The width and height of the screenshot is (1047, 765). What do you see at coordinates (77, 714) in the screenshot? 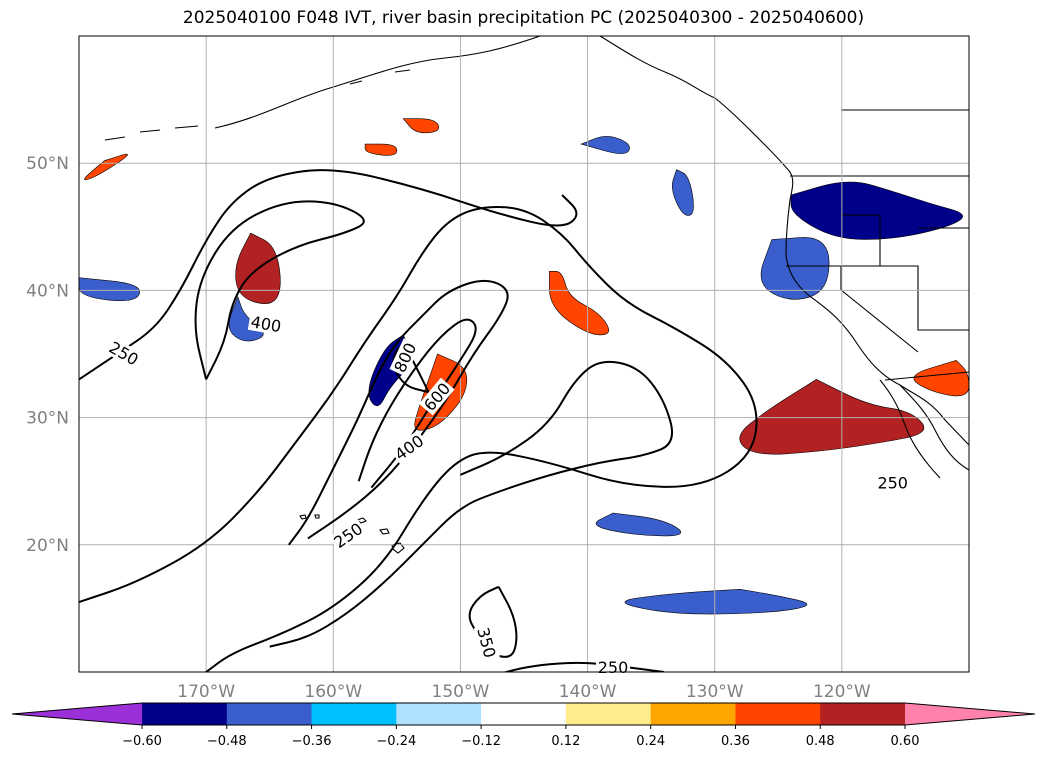
I see `colorbar-extend-low` at bounding box center [77, 714].